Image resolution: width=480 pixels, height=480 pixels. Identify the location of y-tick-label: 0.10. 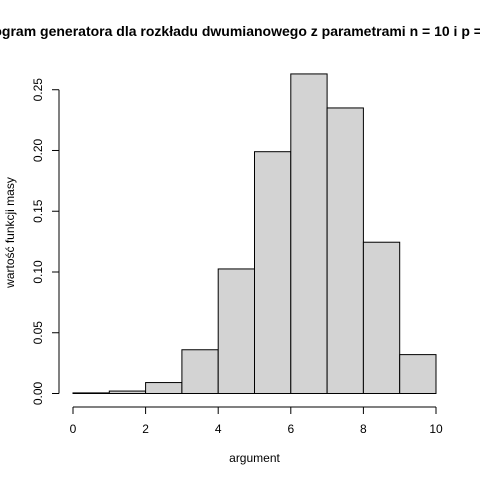
(38, 272).